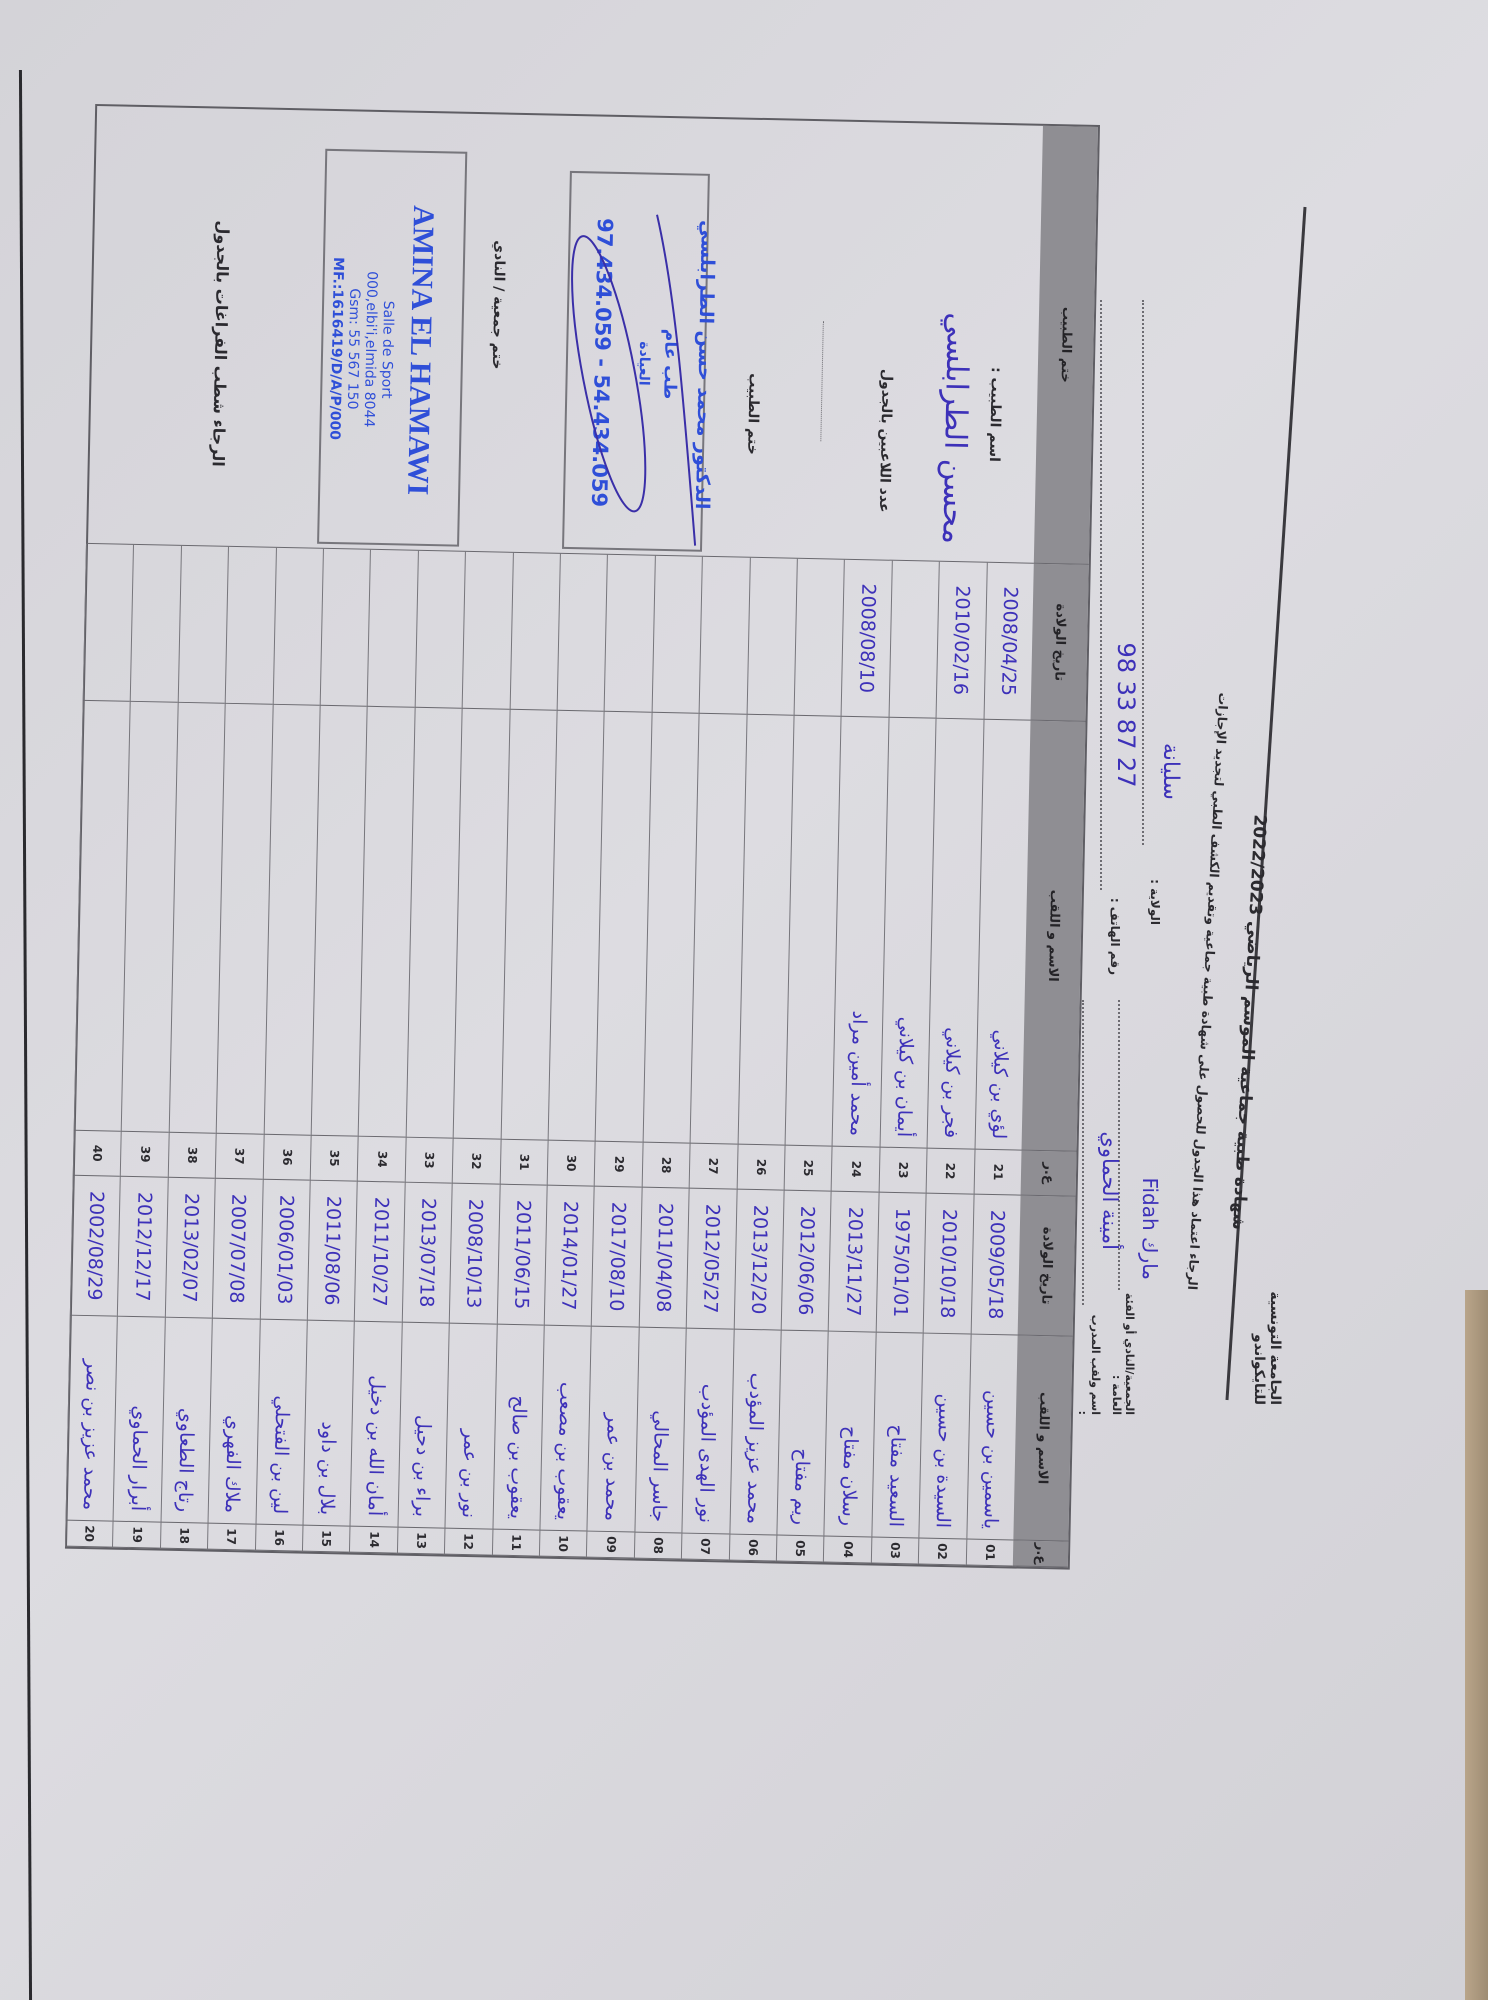  Describe the element at coordinates (612, 1429) in the screenshot. I see `player-name-cell: محمد بن عمر` at that location.